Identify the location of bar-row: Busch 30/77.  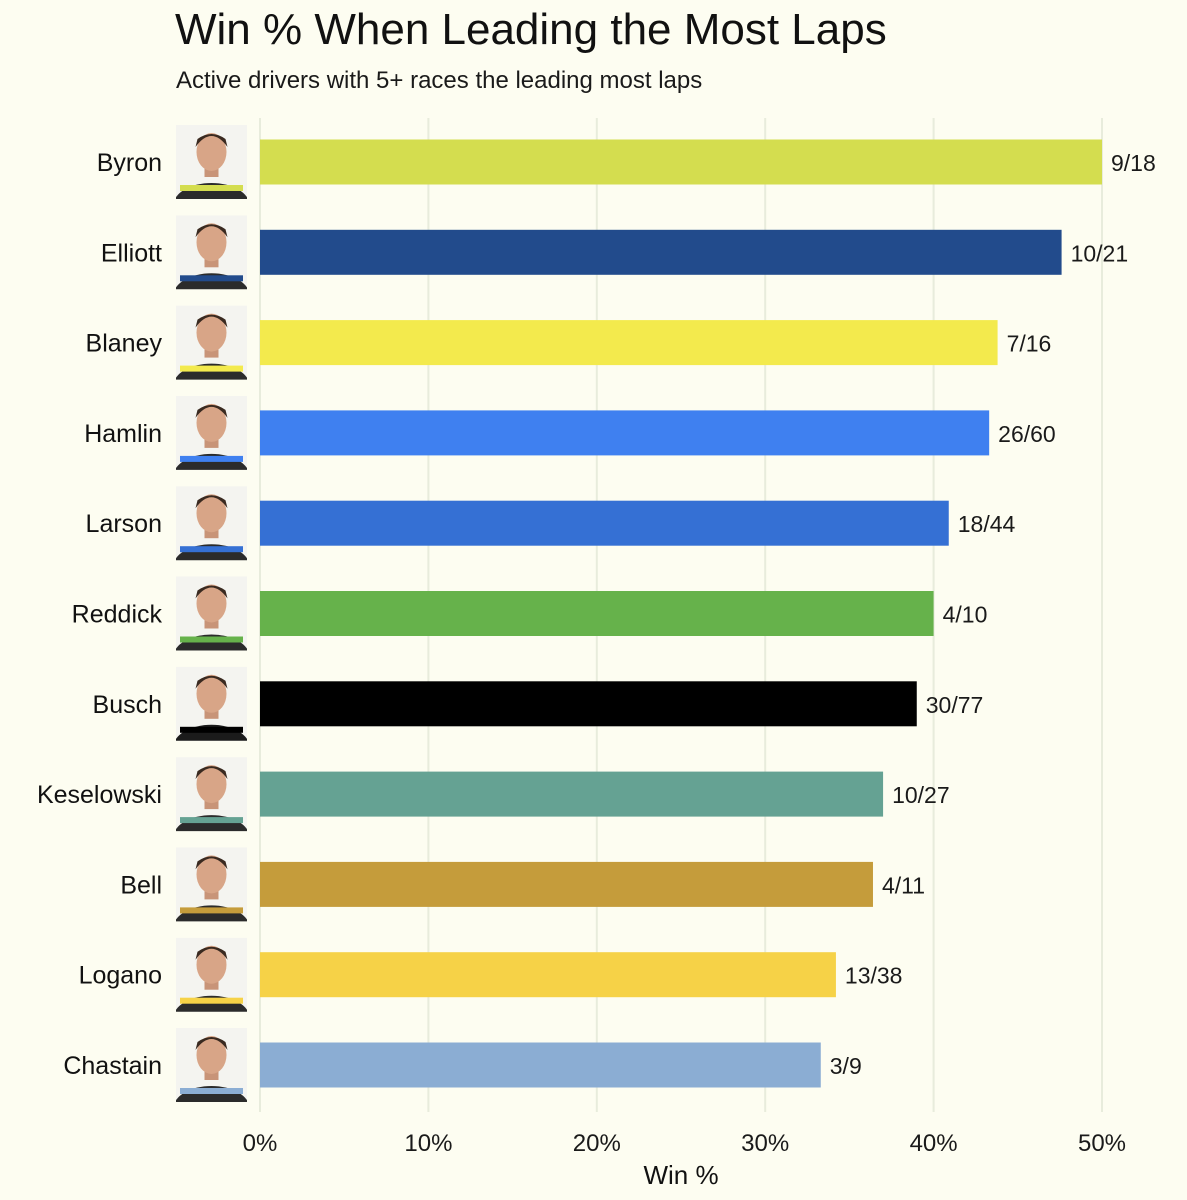
(538, 703).